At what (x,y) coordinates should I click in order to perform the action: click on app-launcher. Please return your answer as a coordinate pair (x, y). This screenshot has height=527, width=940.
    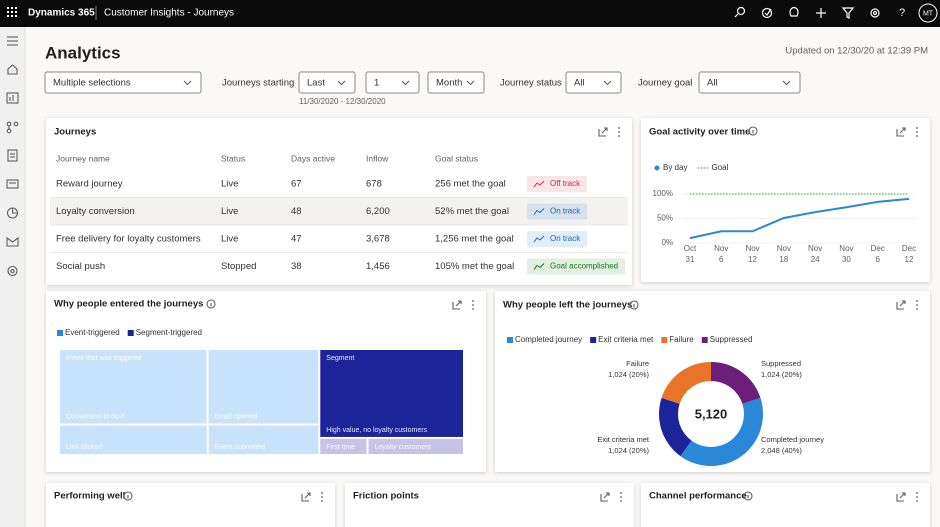
    Looking at the image, I should click on (12, 12).